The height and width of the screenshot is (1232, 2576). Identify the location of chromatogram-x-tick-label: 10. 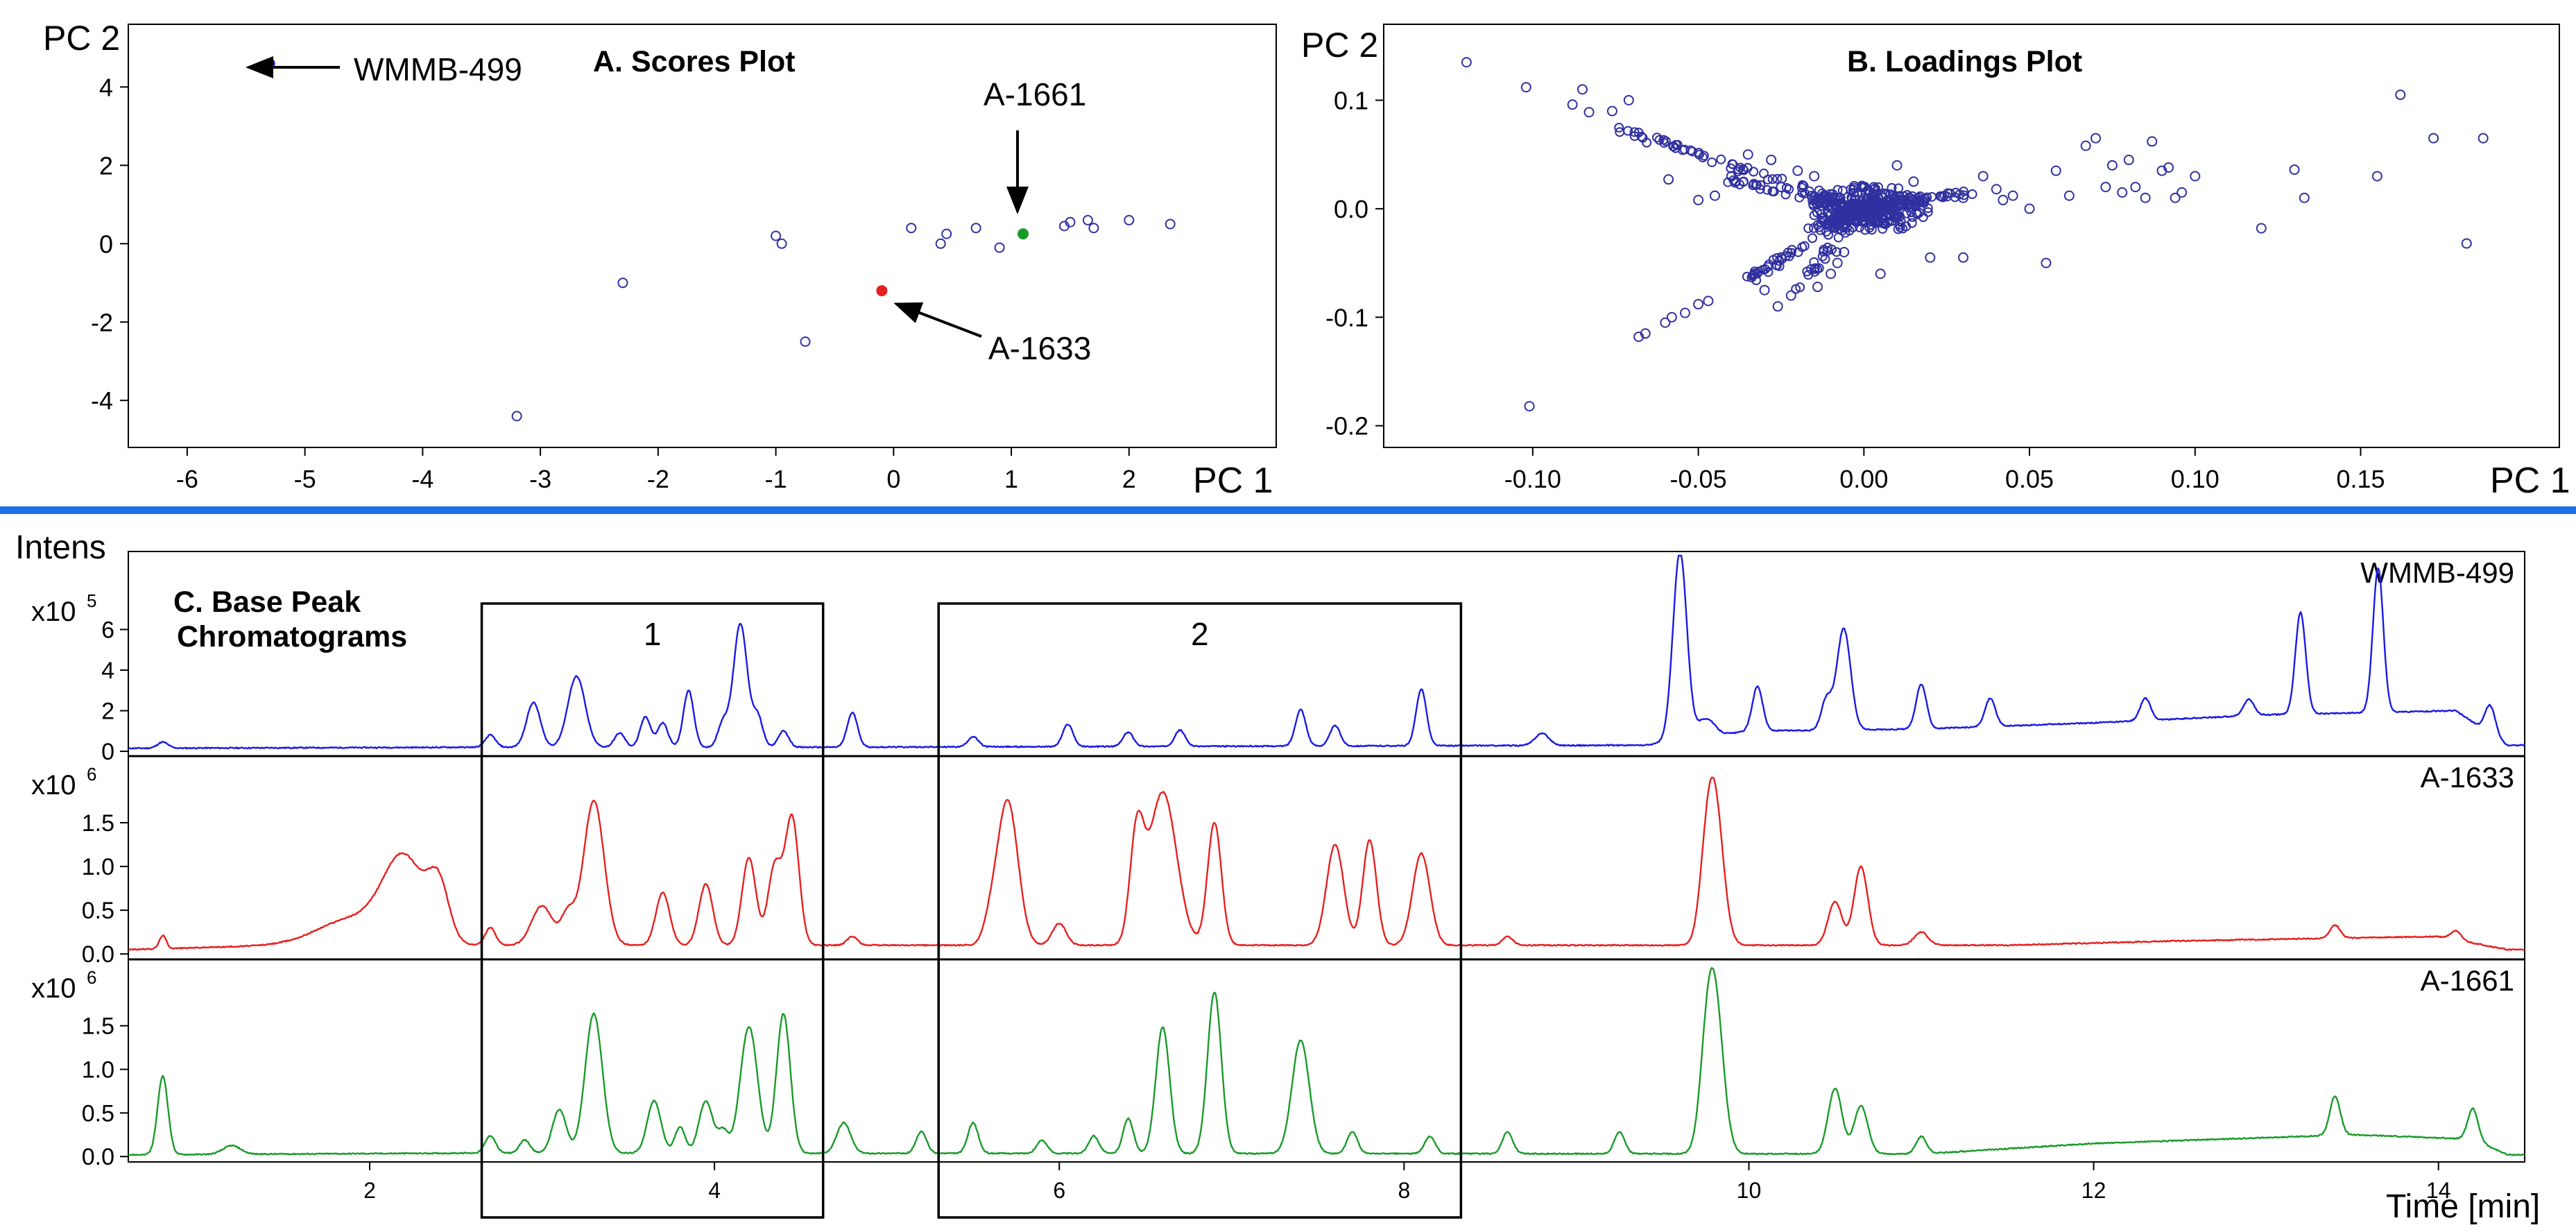
(1749, 1190).